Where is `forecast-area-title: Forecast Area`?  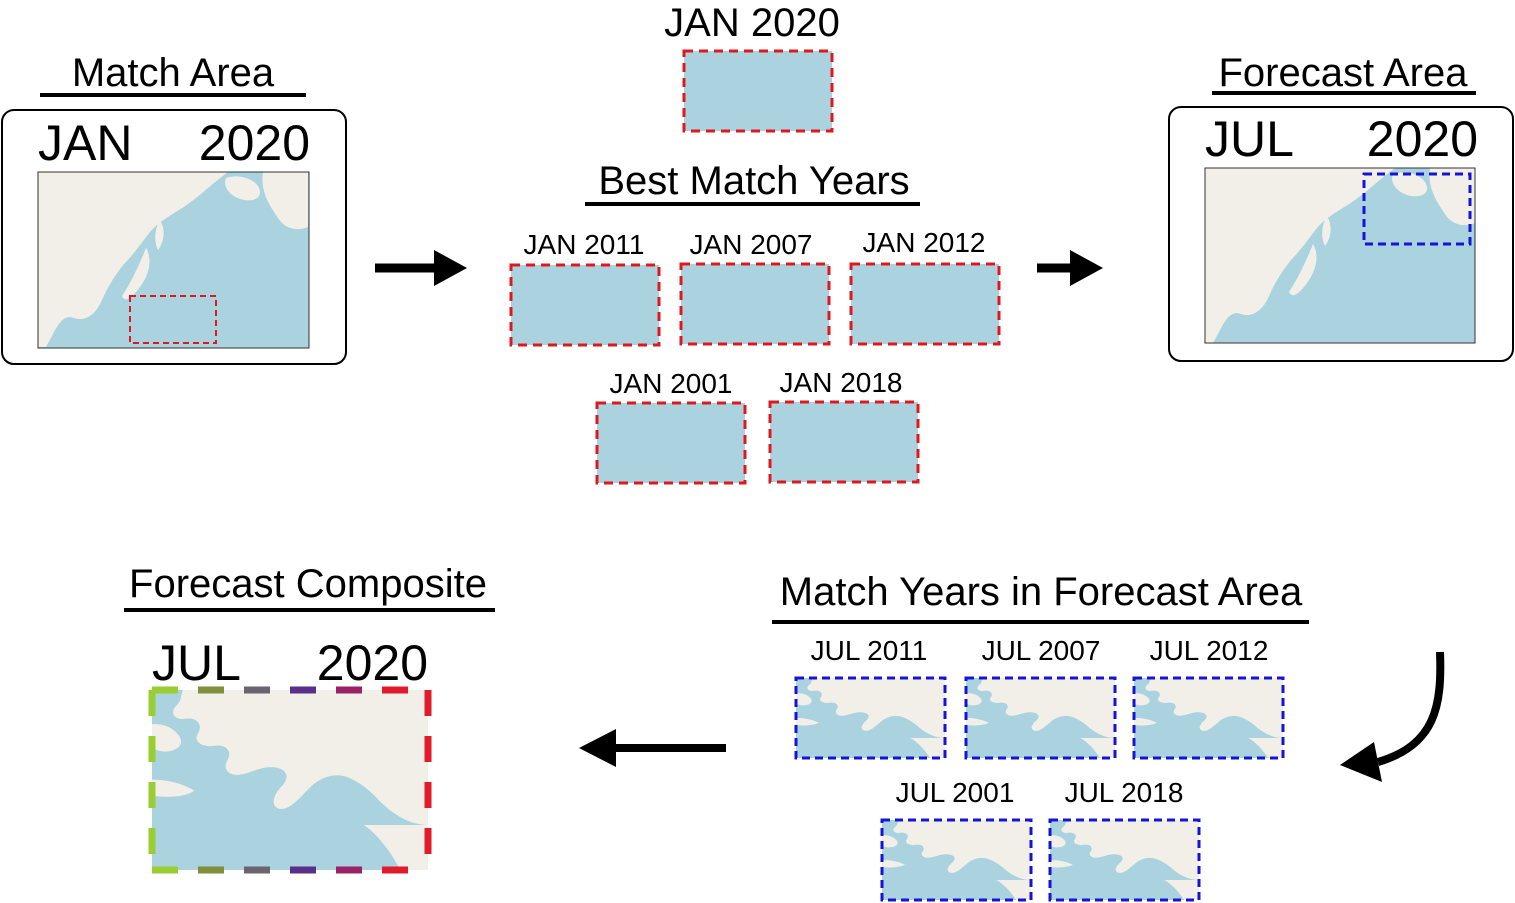
forecast-area-title: Forecast Area is located at coordinates (1343, 73).